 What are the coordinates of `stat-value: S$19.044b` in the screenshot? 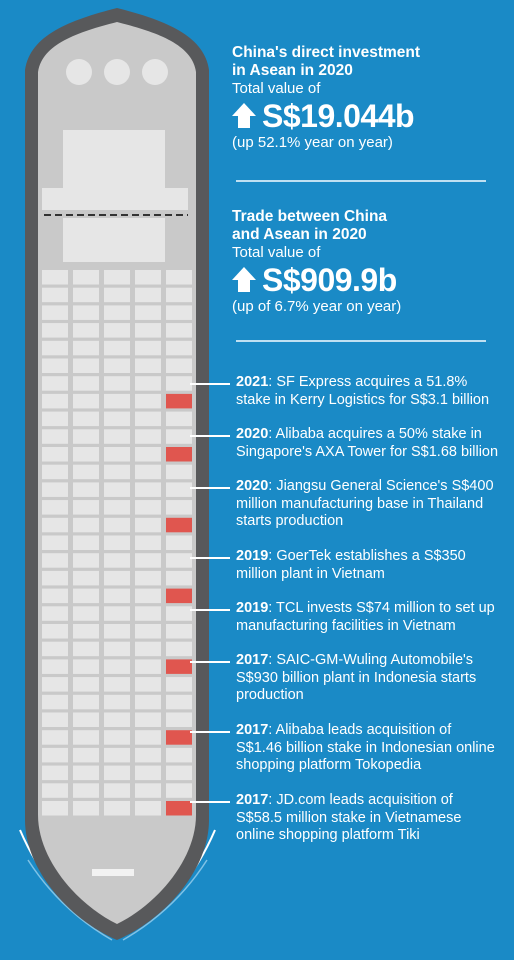 It's located at (338, 115).